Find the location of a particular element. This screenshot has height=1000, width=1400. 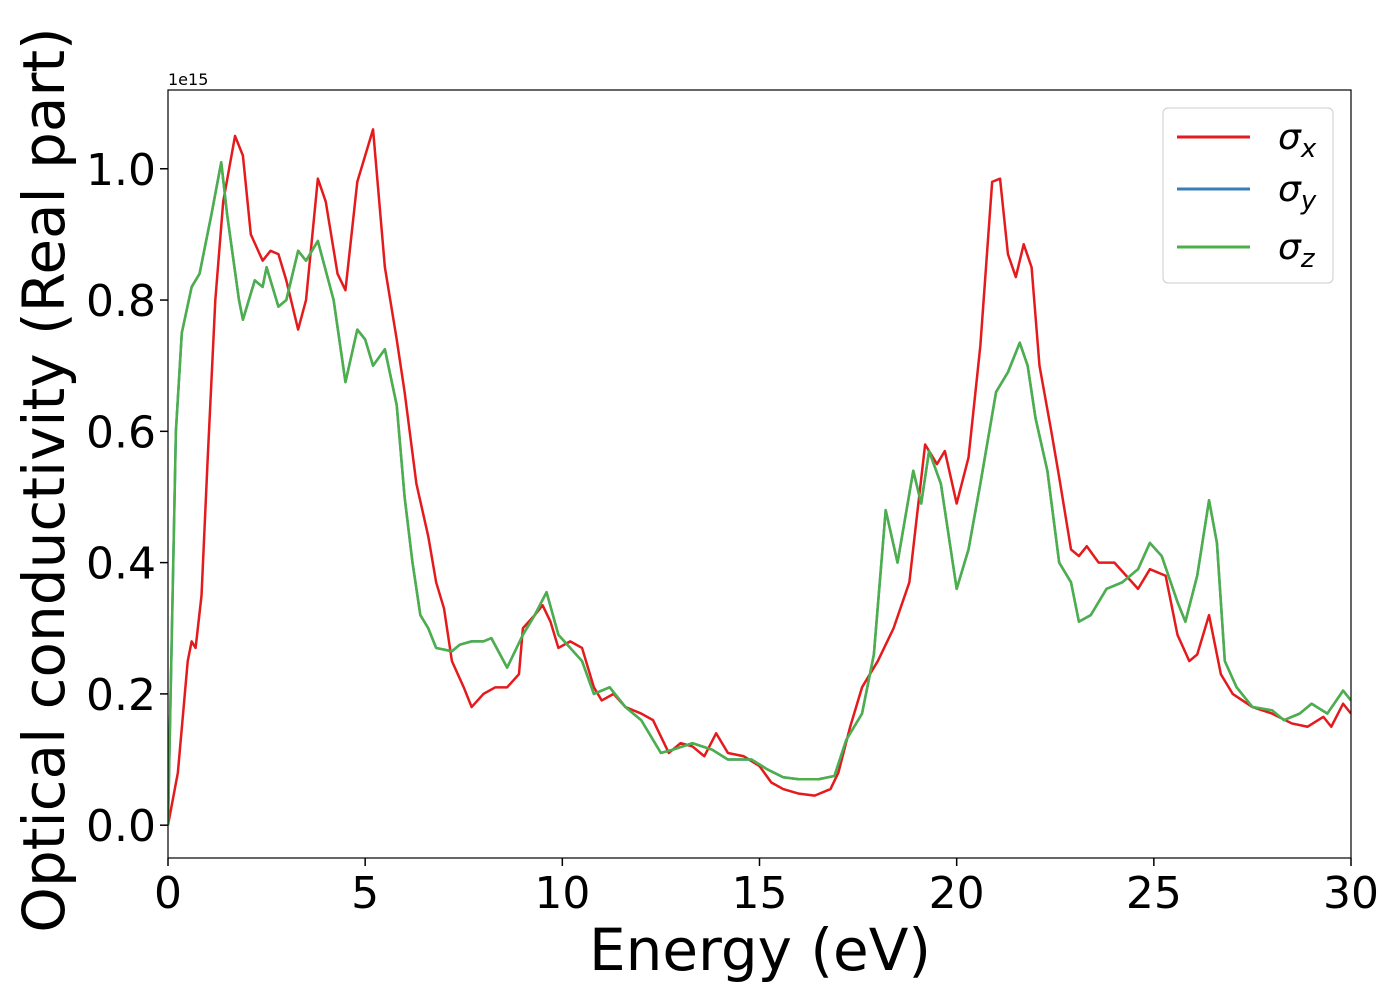

y-tick-label: 0.4 is located at coordinates (121, 564).